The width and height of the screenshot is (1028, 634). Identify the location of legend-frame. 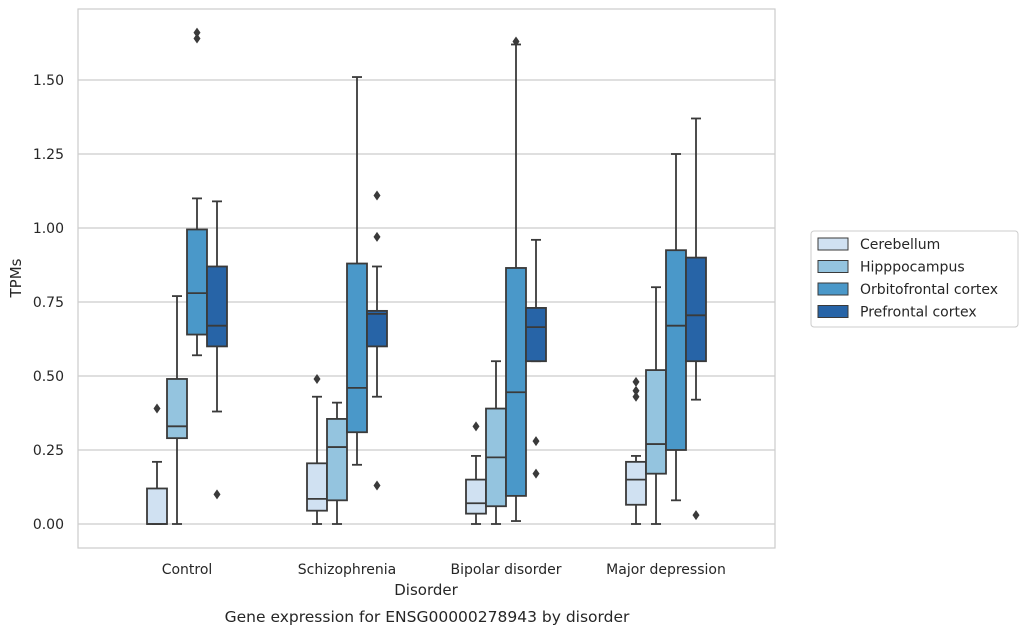
(914, 279).